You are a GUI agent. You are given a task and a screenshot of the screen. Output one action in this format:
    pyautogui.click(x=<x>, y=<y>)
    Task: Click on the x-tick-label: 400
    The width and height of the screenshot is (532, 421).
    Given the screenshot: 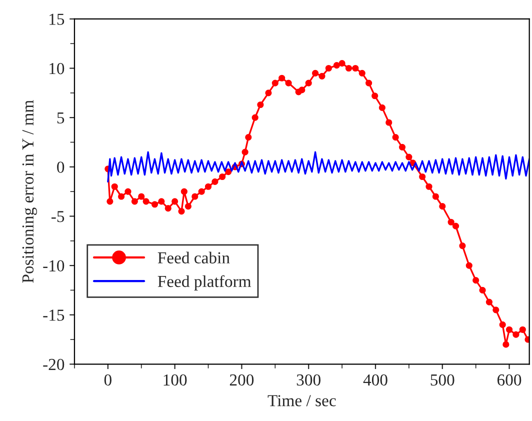 What is the action you would take?
    pyautogui.click(x=375, y=380)
    